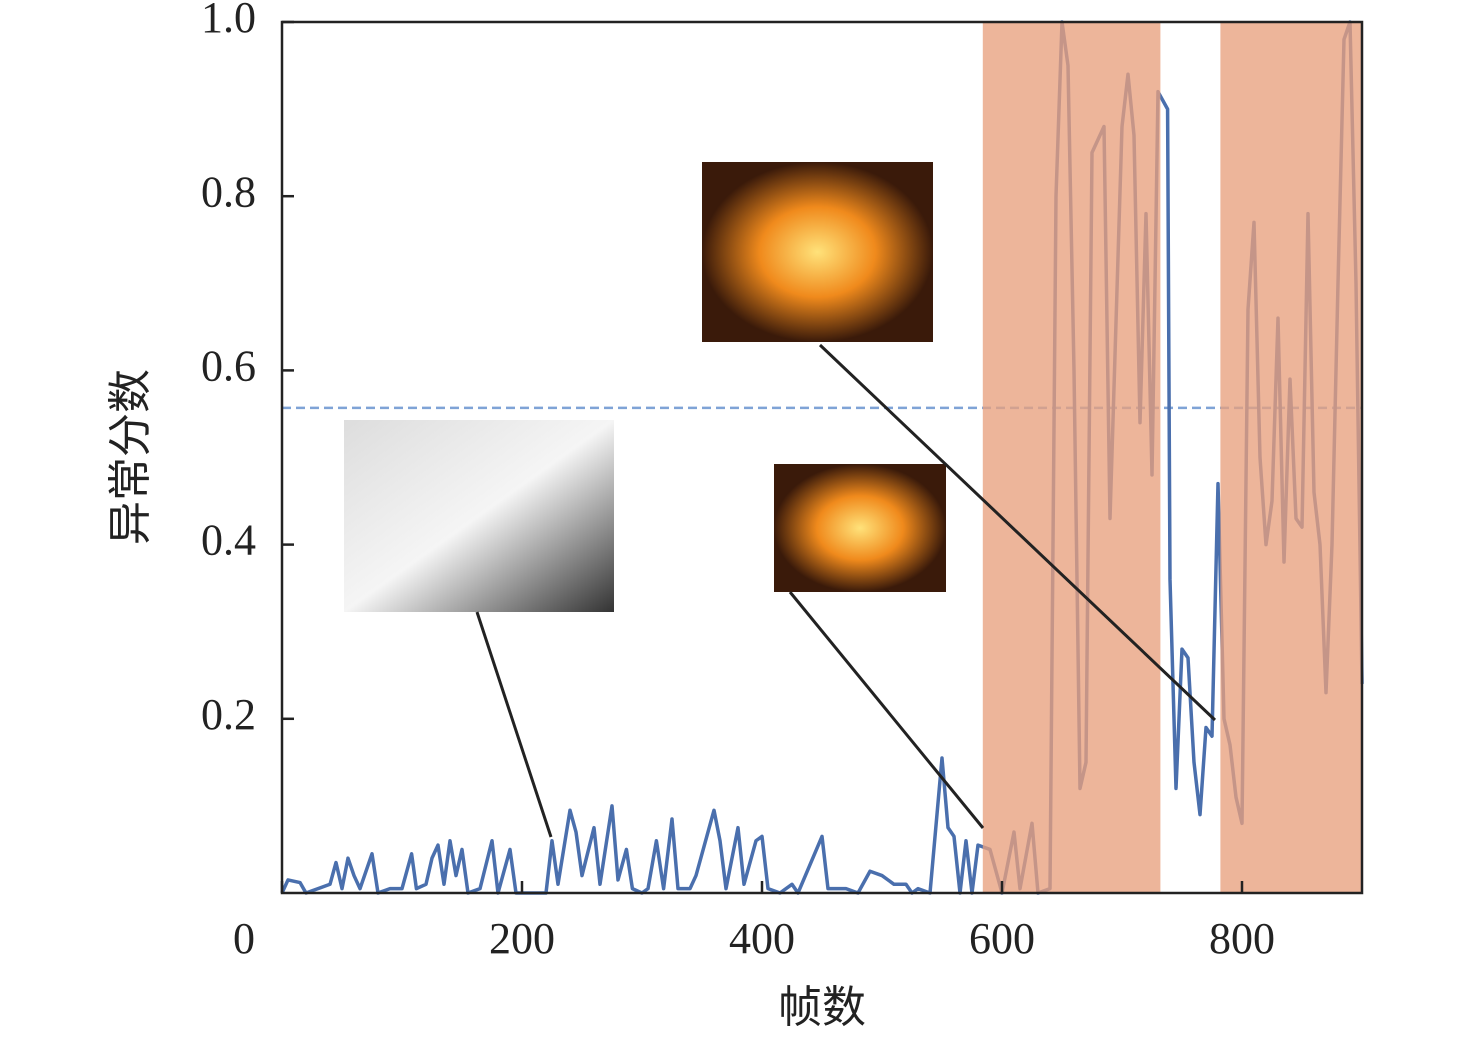 The width and height of the screenshot is (1476, 1055). Describe the element at coordinates (822, 1007) in the screenshot. I see `x-axis-label: 帧数` at that location.